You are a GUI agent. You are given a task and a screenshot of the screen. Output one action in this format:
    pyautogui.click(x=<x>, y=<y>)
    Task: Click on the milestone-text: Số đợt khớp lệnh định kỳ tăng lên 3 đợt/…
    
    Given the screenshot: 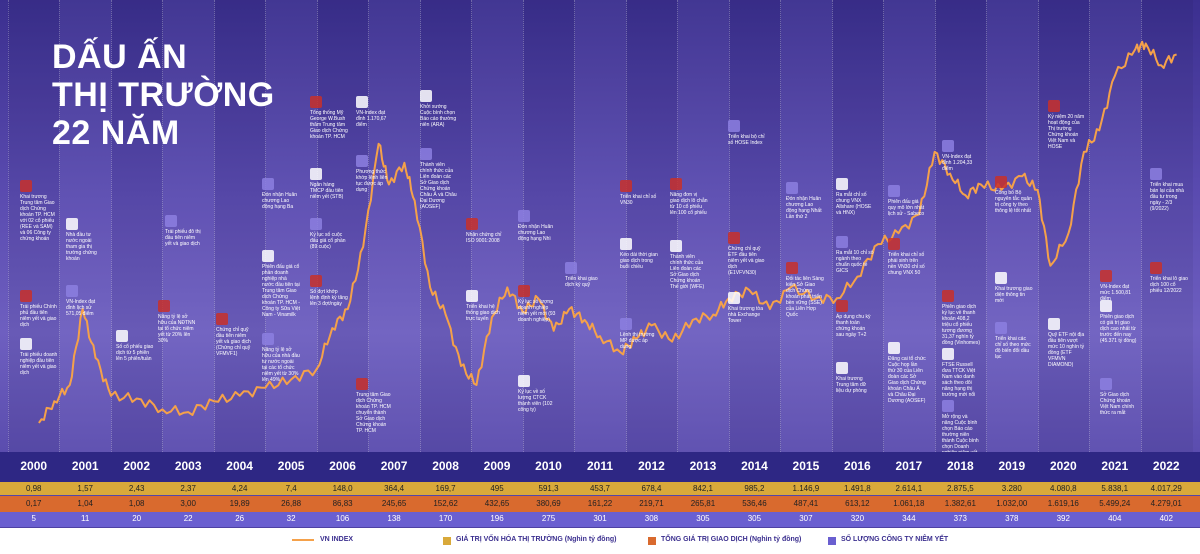 What is the action you would take?
    pyautogui.click(x=329, y=298)
    